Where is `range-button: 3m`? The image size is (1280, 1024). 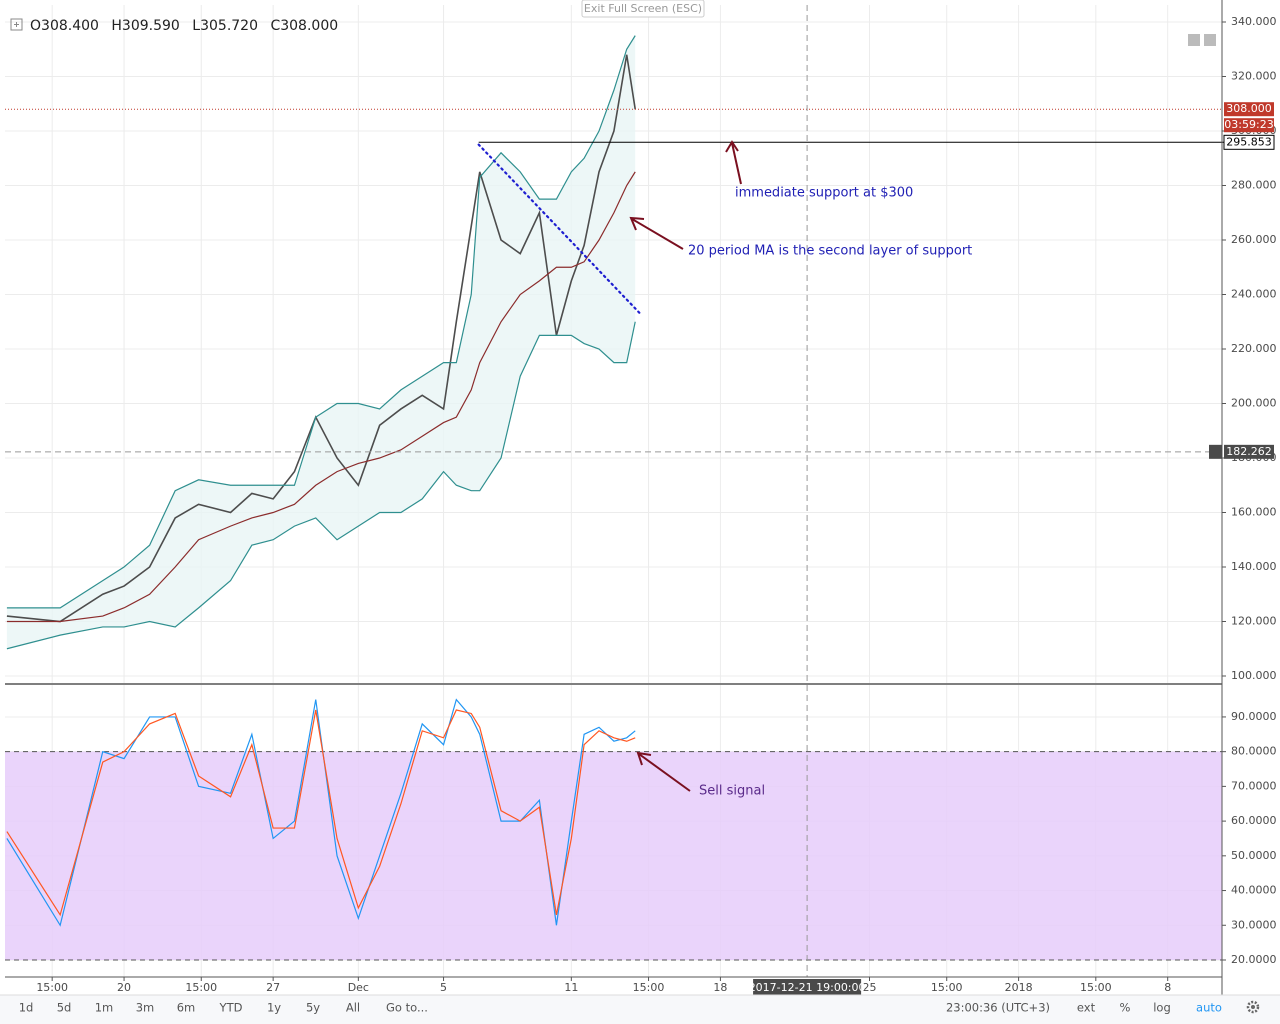 range-button: 3m is located at coordinates (145, 1008).